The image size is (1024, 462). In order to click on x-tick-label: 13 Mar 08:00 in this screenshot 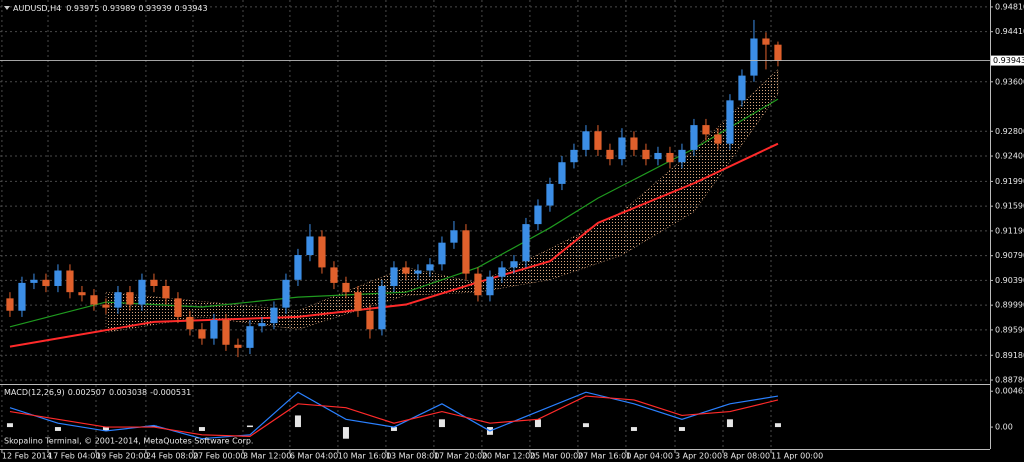, I will do `click(412, 456)`.